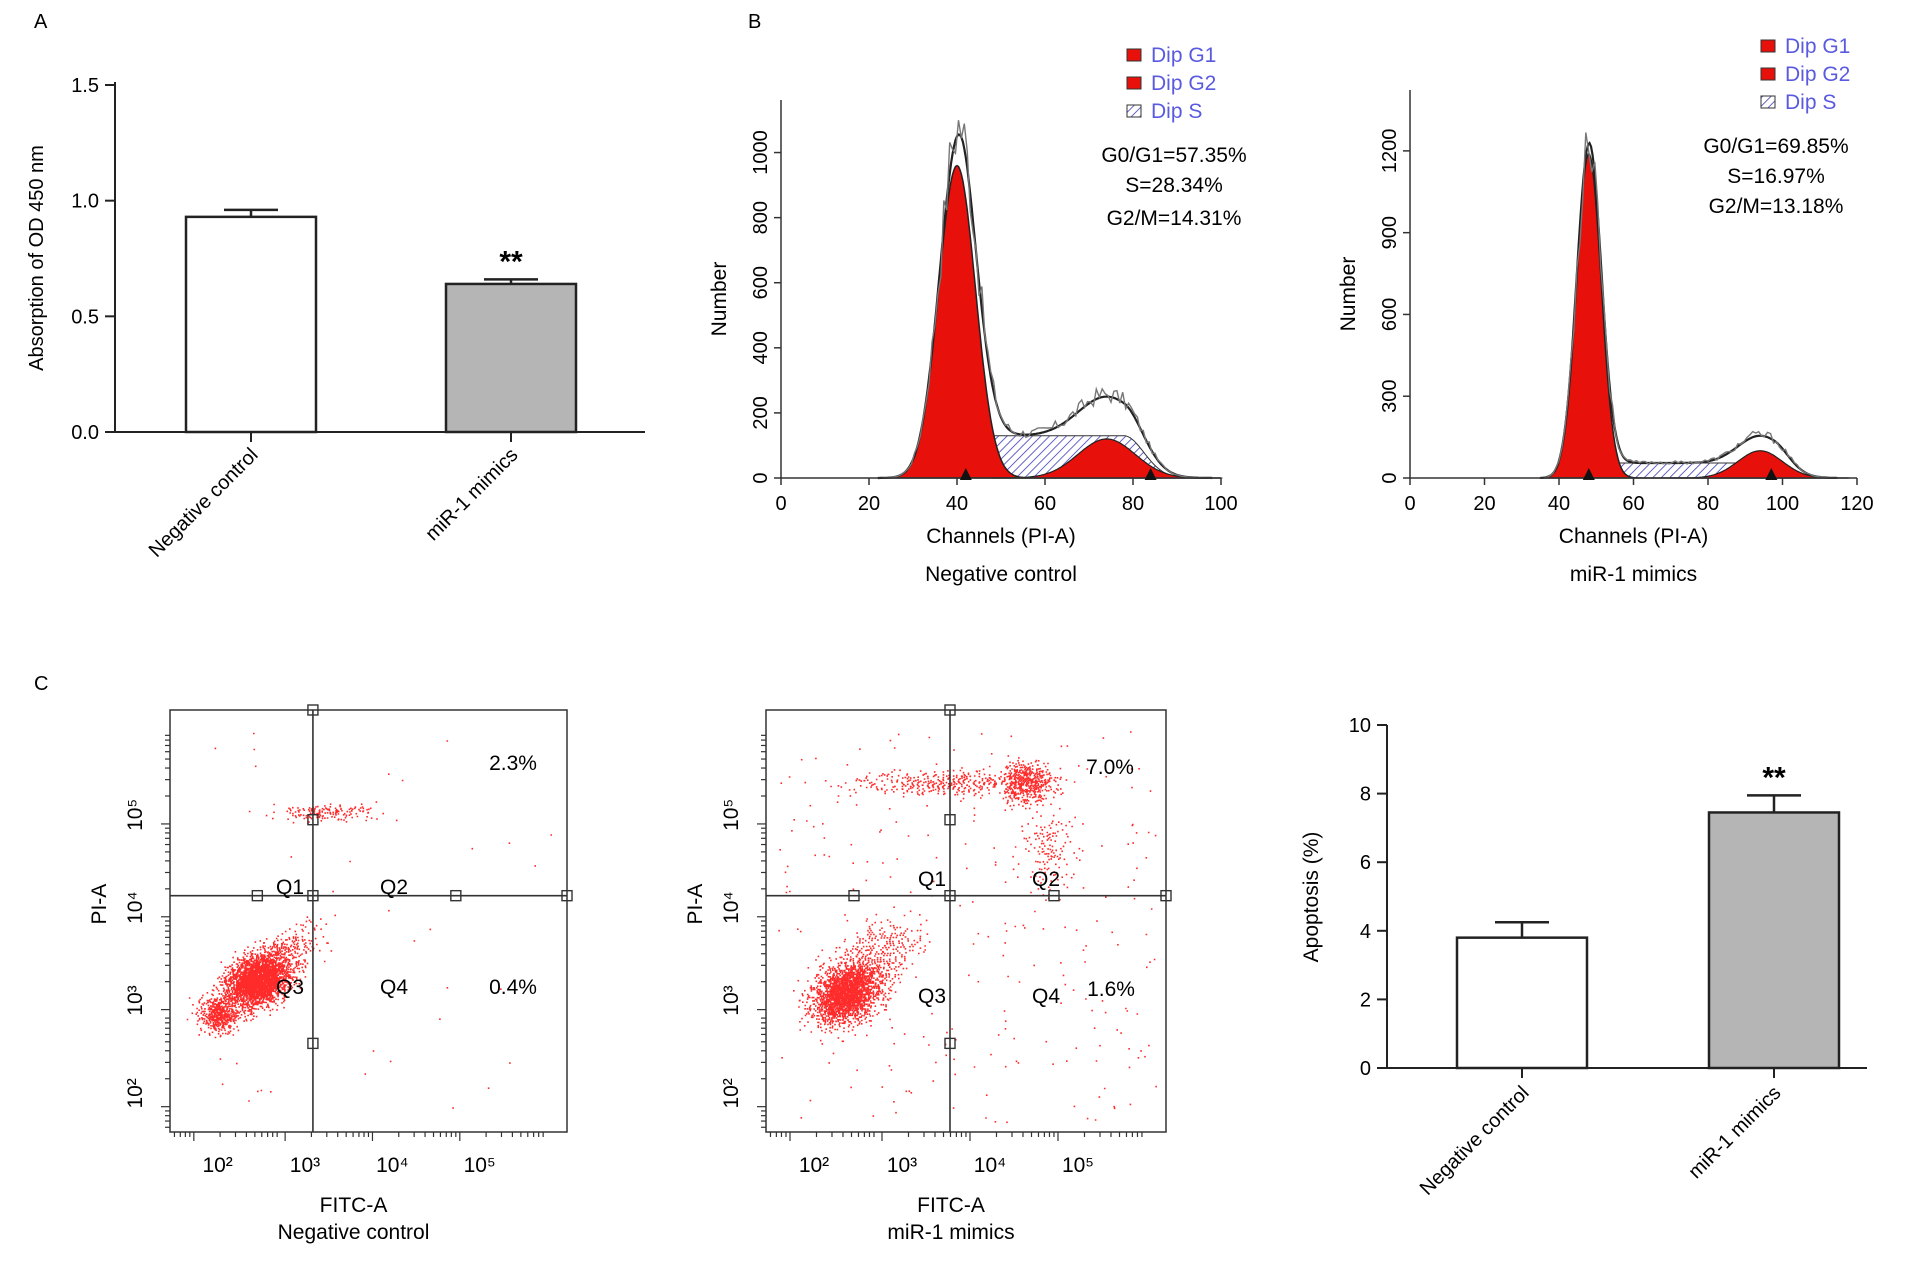 This screenshot has height=1270, width=1917. What do you see at coordinates (1633, 504) in the screenshot?
I see `x-tick-label: 60` at bounding box center [1633, 504].